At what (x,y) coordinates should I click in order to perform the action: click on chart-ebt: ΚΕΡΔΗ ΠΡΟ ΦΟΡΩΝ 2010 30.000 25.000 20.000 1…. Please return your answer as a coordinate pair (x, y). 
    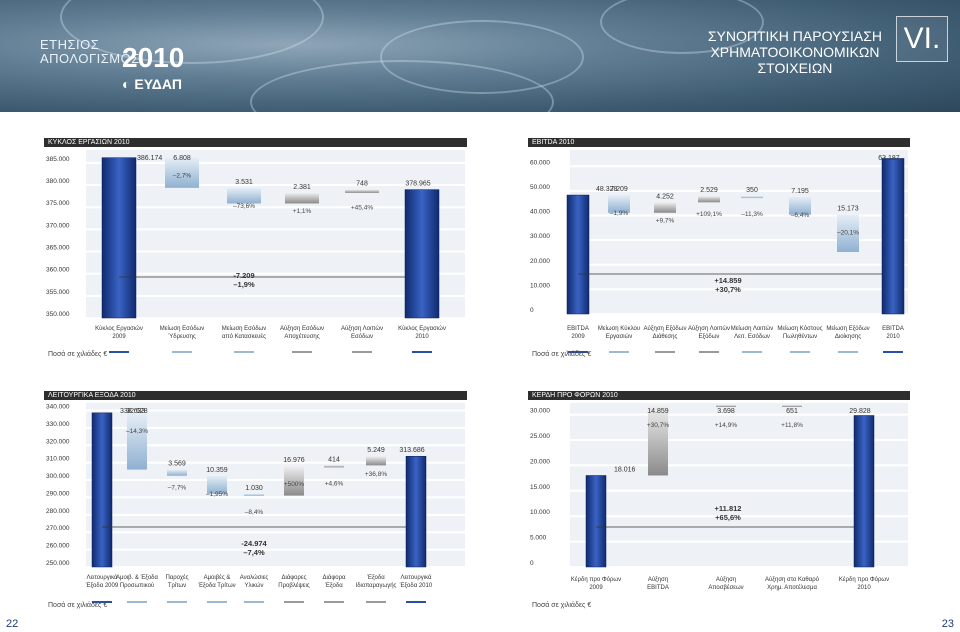
    Looking at the image, I should click on (719, 504).